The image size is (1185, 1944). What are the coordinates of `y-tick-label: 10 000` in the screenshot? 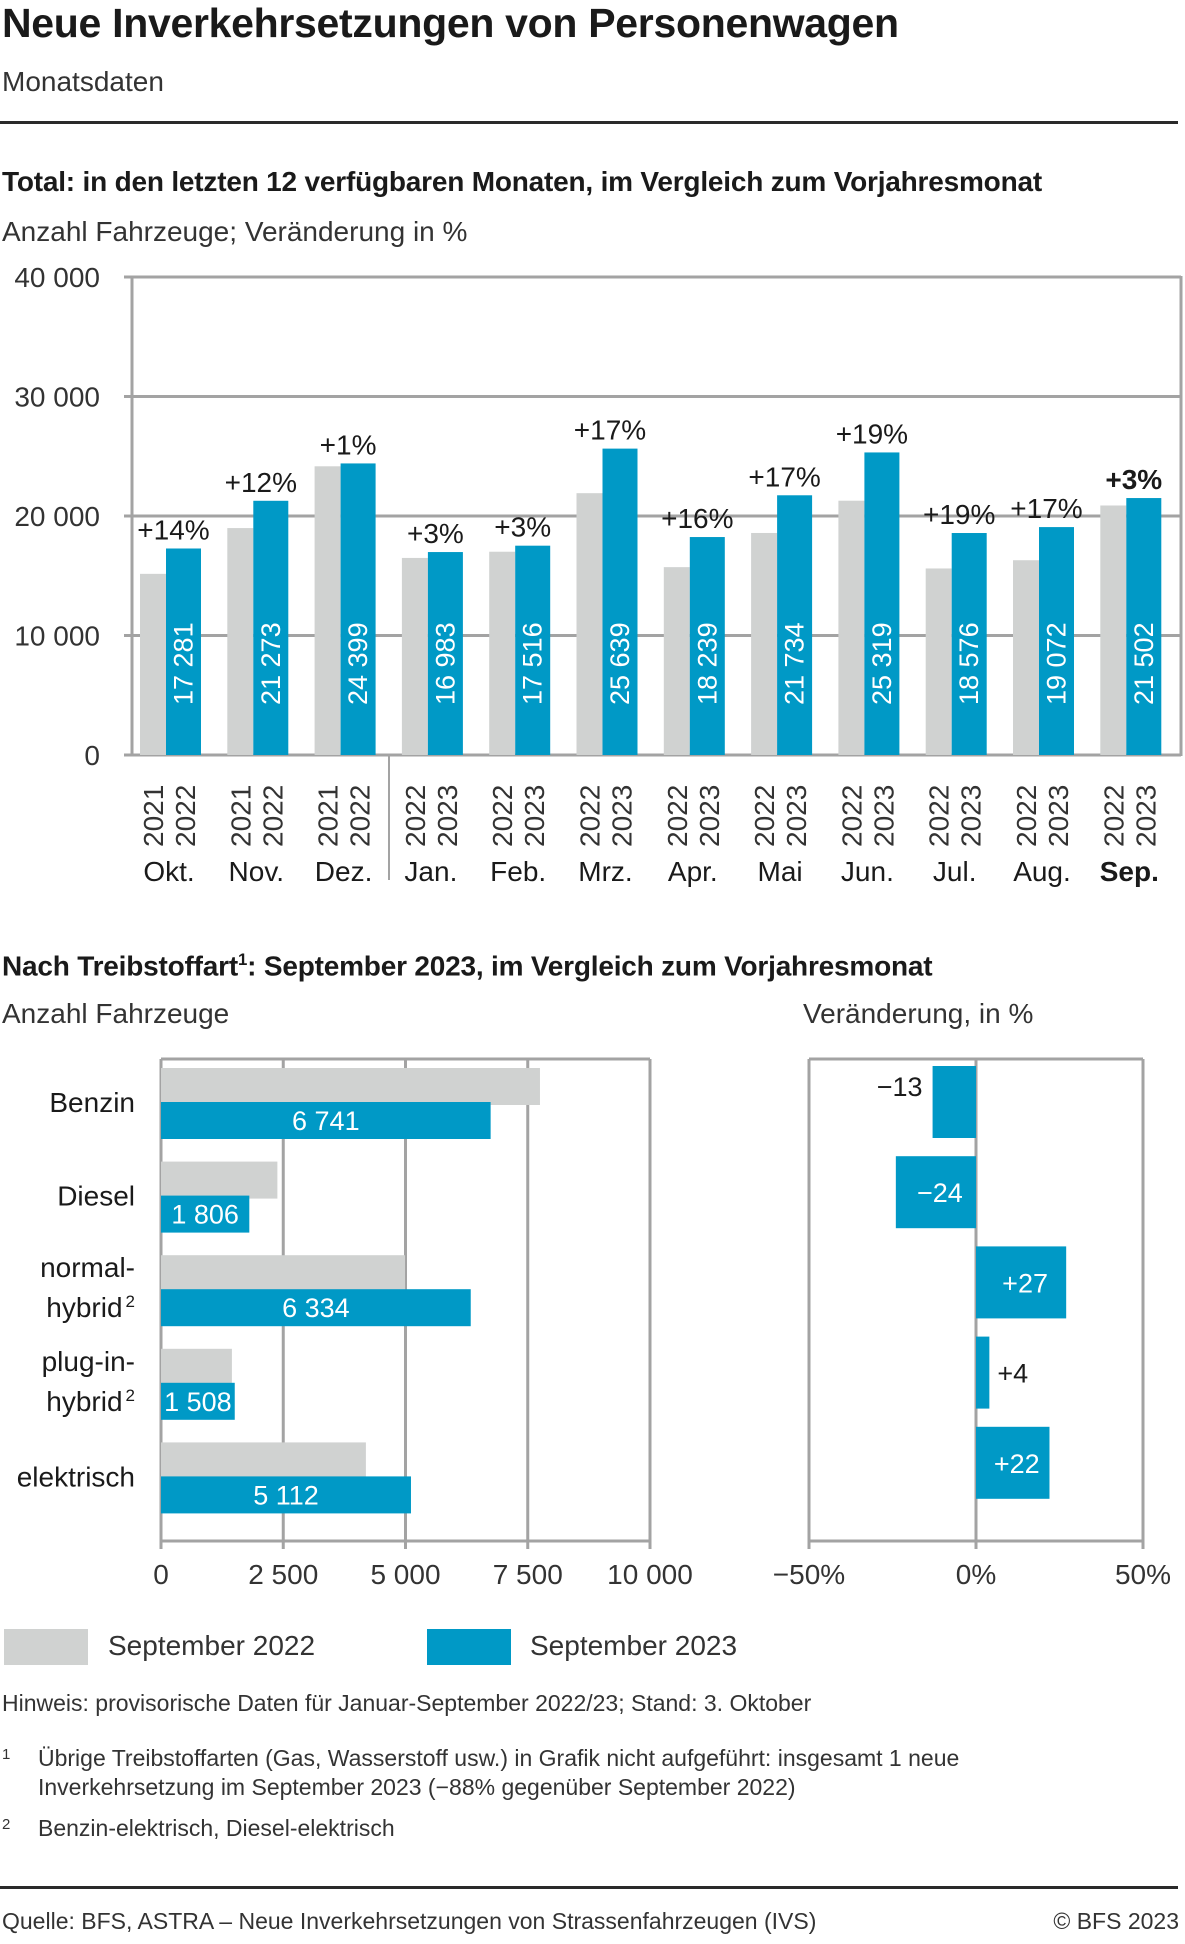 It's located at (57, 636).